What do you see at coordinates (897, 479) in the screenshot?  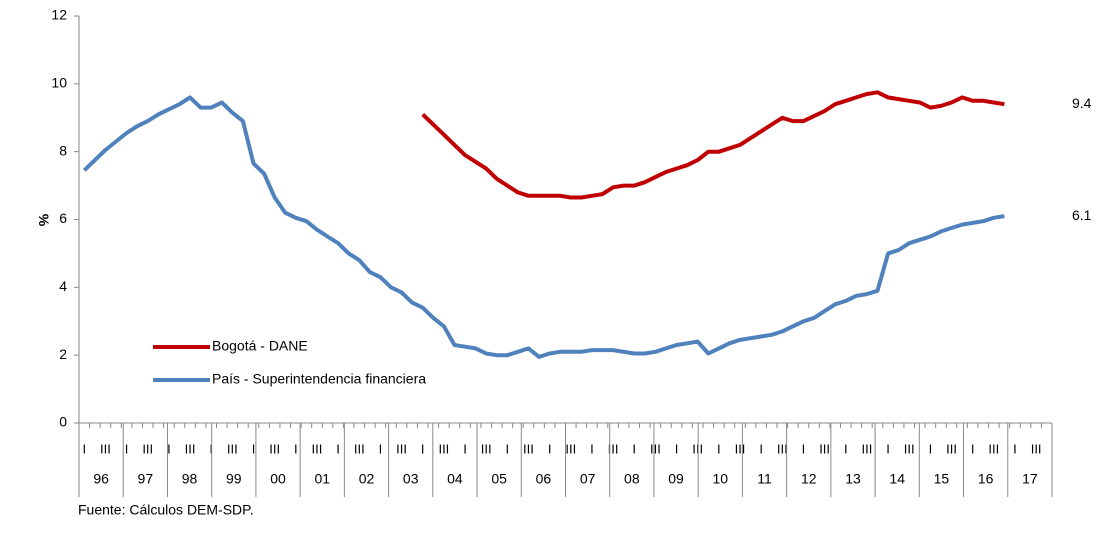 I see `year-label: 14` at bounding box center [897, 479].